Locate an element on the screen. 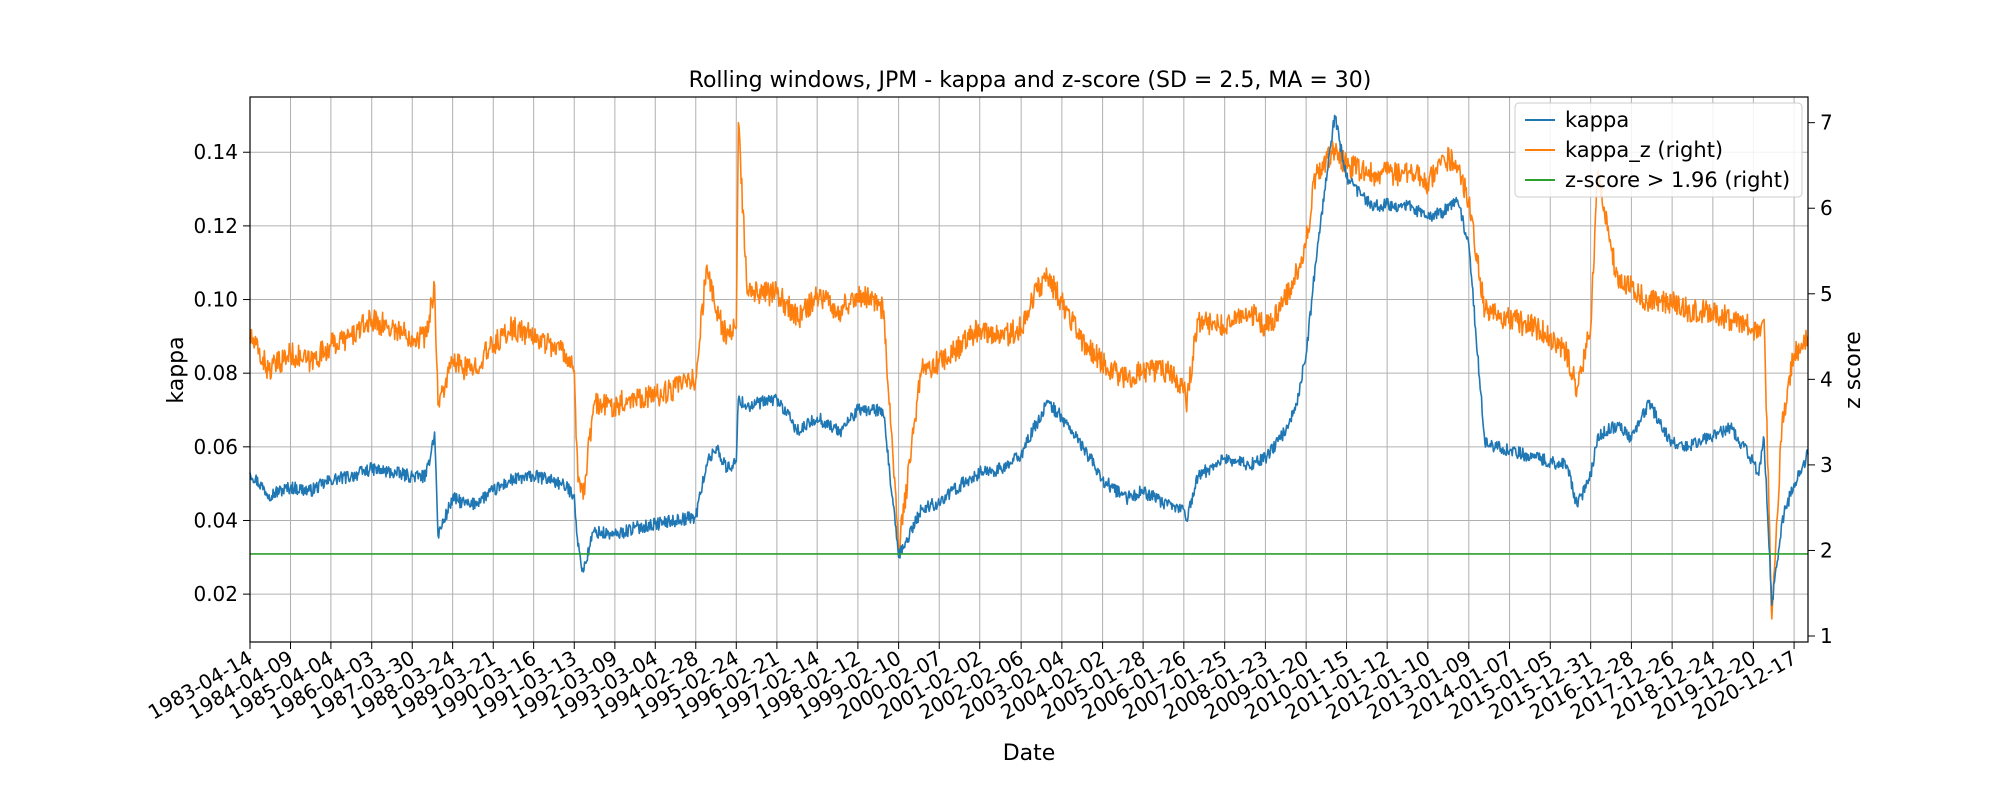 This screenshot has width=2000, height=804. legend-box is located at coordinates (1658, 150).